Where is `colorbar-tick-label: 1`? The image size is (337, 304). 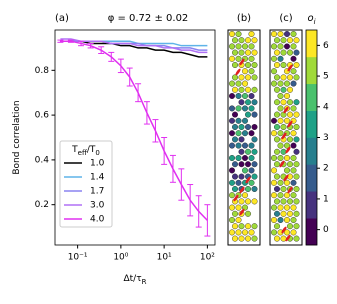 colorbar-tick-label: 1 is located at coordinates (326, 199).